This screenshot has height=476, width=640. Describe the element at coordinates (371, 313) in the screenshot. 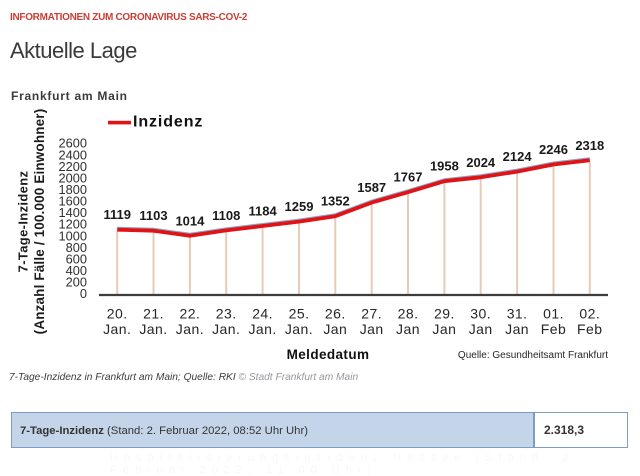

I see `svg-text: 27.` at that location.